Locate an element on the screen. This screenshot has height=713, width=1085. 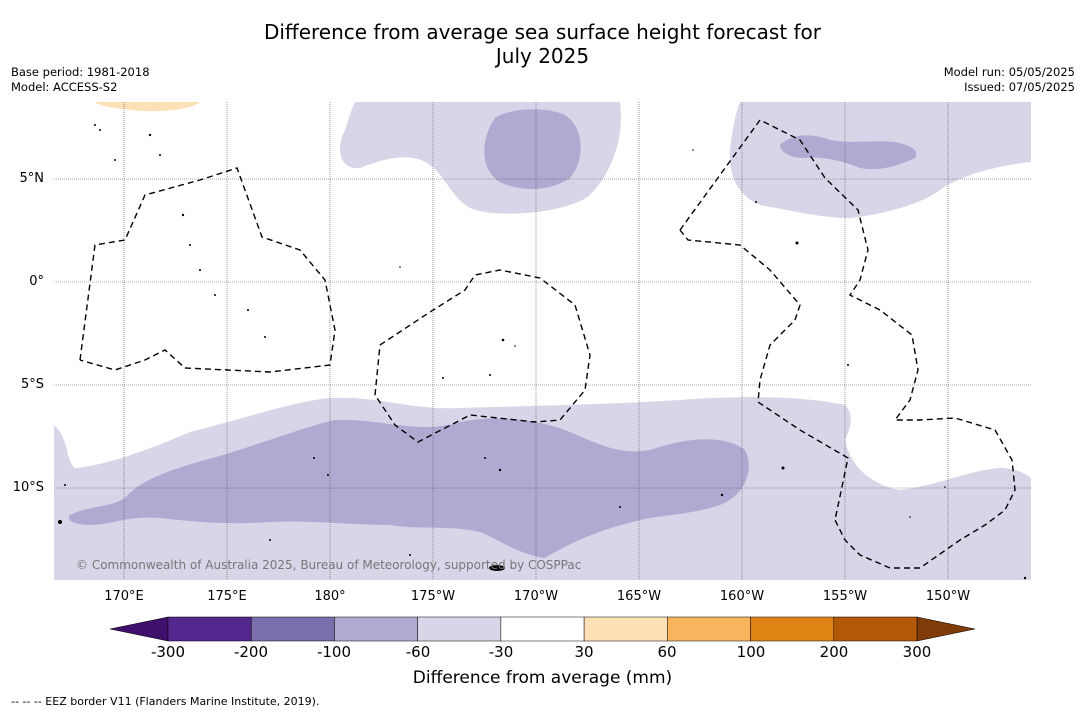
lon-label-165w: 165°W is located at coordinates (639, 596).